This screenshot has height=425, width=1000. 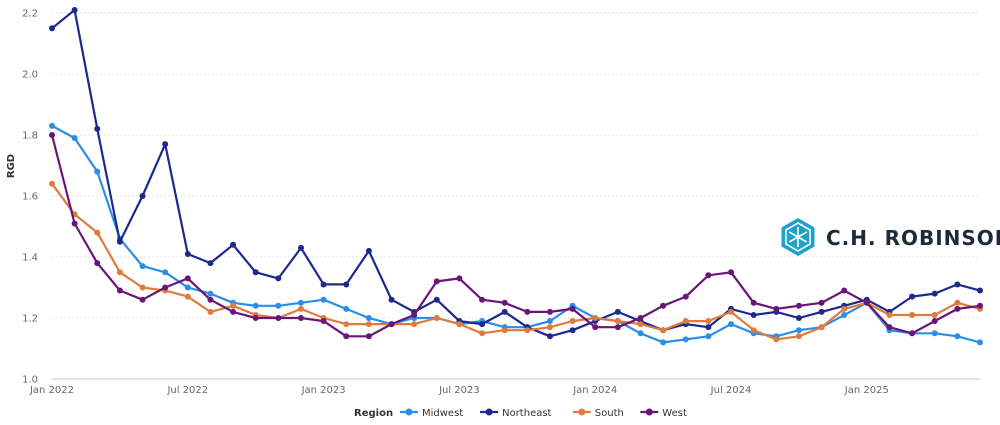 I want to click on hexagon-snowflake-icon, so click(x=798, y=237).